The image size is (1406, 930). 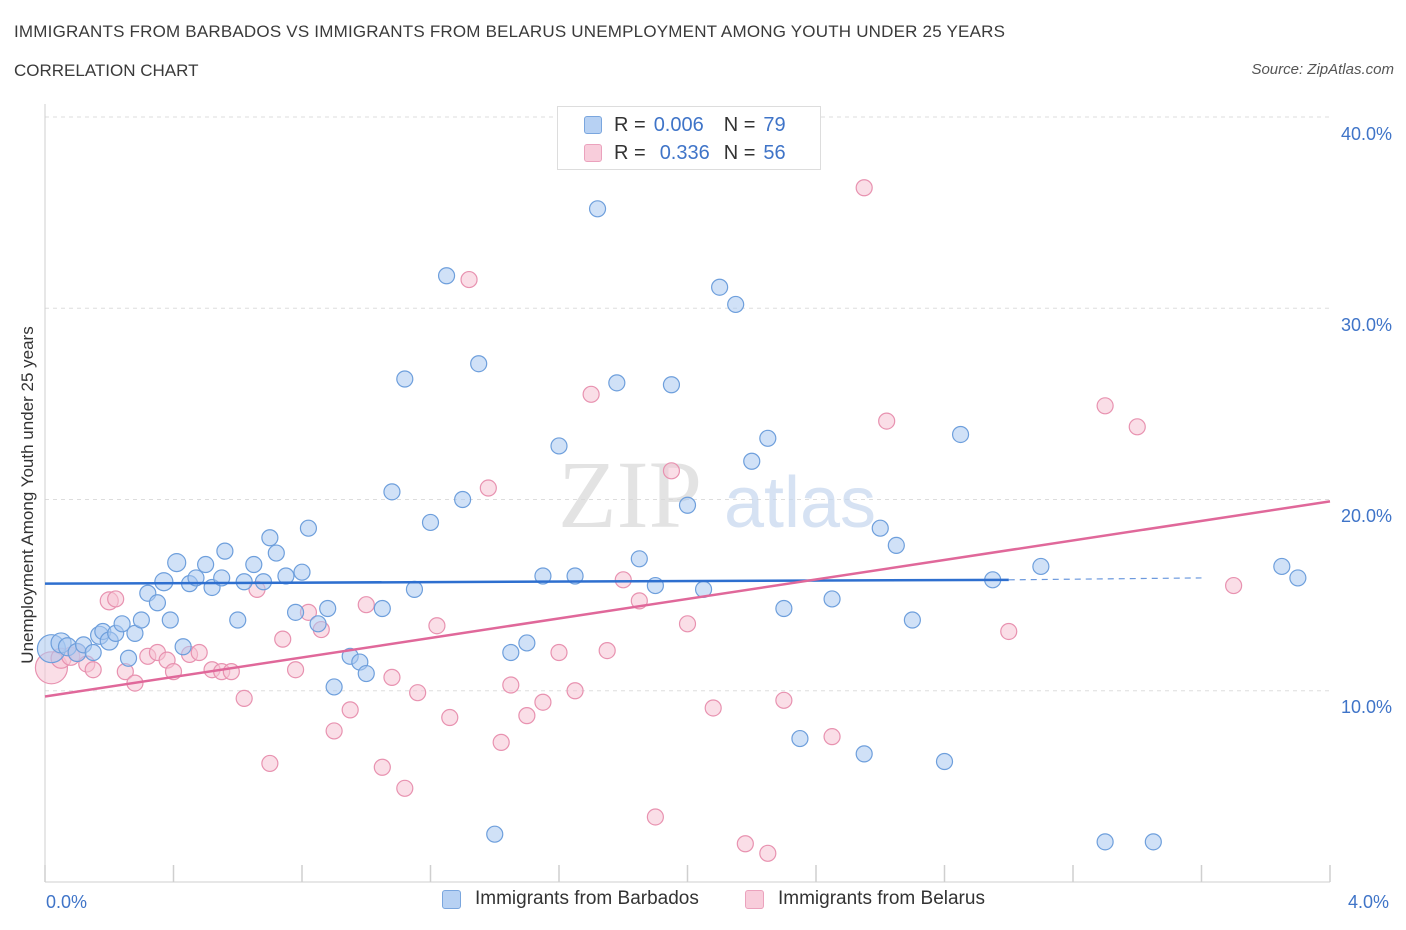 What do you see at coordinates (27, 495) in the screenshot?
I see `y-axis-label: Unemployment Among Youth under 25 years` at bounding box center [27, 495].